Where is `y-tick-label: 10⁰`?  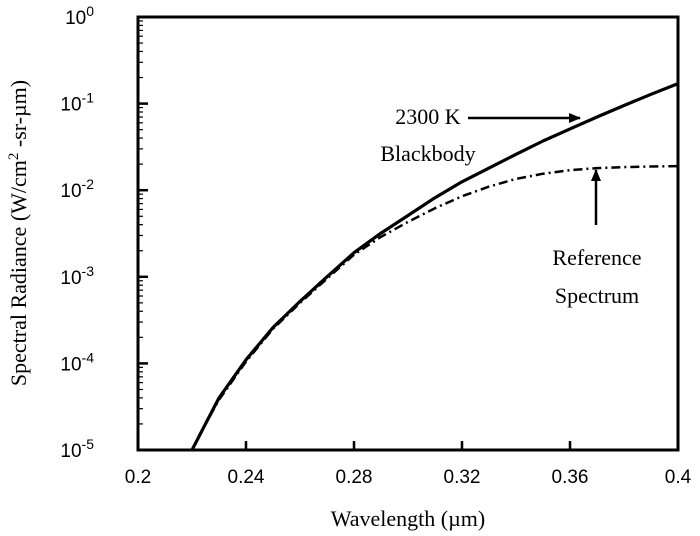
y-tick-label: 10⁰ is located at coordinates (79, 16).